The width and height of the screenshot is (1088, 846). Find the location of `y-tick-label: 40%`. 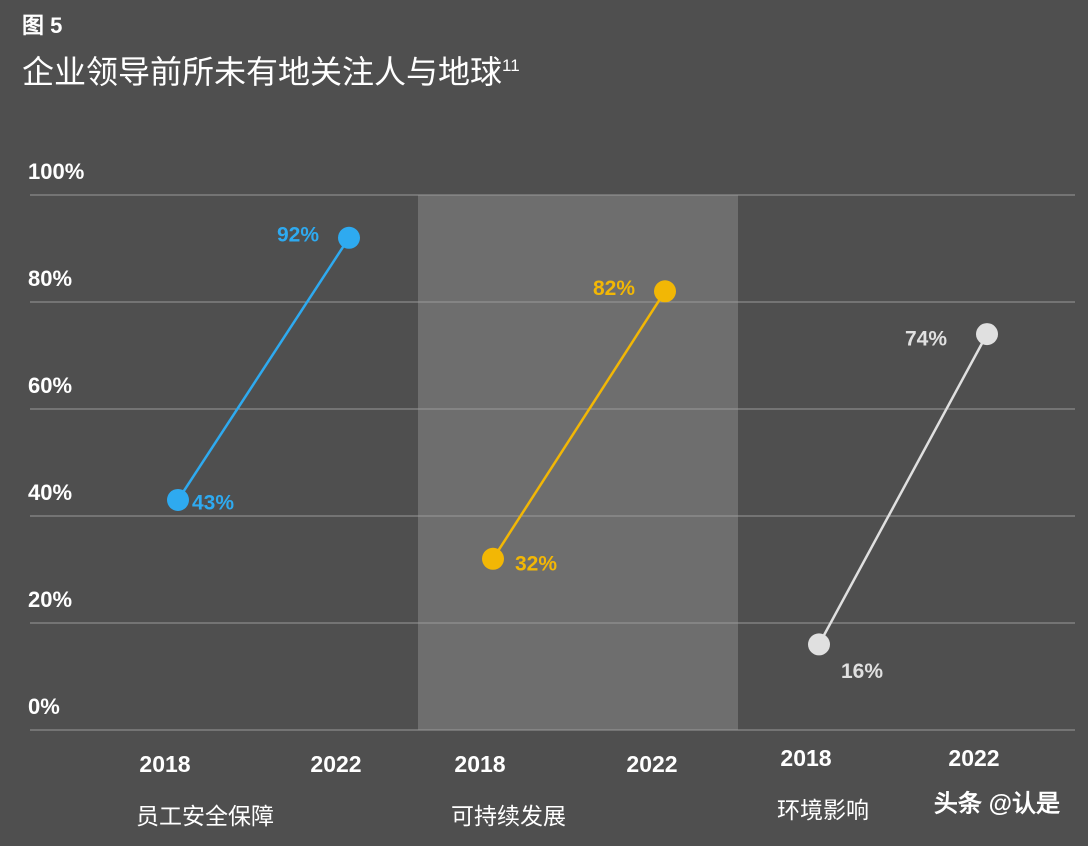

y-tick-label: 40% is located at coordinates (50, 492).